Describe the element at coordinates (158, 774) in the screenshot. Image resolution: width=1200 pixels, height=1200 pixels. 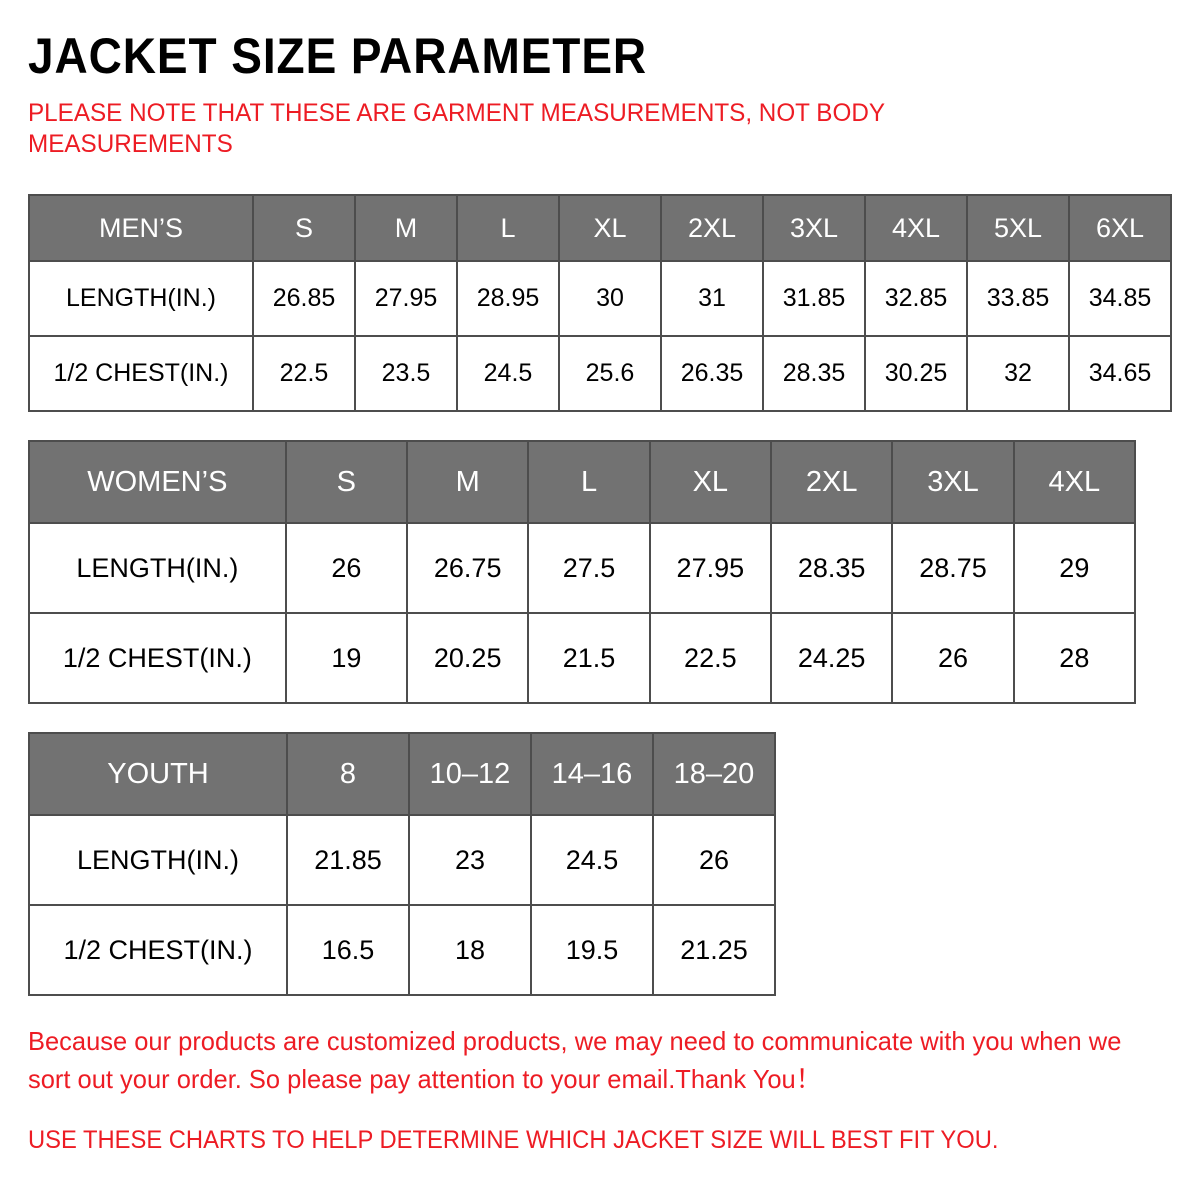
I see `youth-table-title-cell: YOUTH` at that location.